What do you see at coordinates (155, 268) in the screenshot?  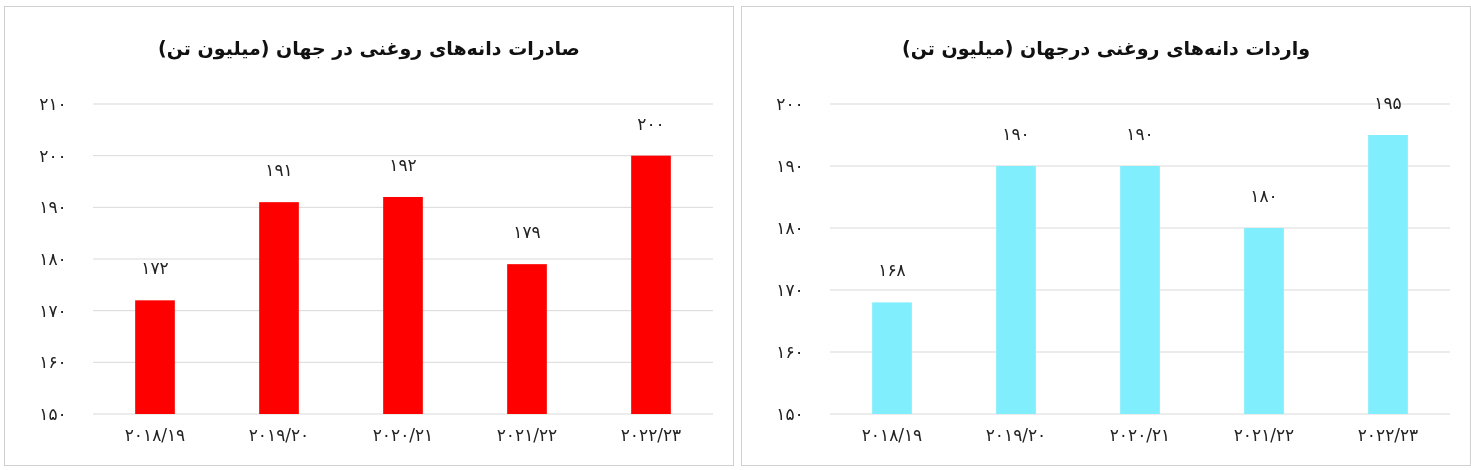 I see `data-label: ۱۷۲` at bounding box center [155, 268].